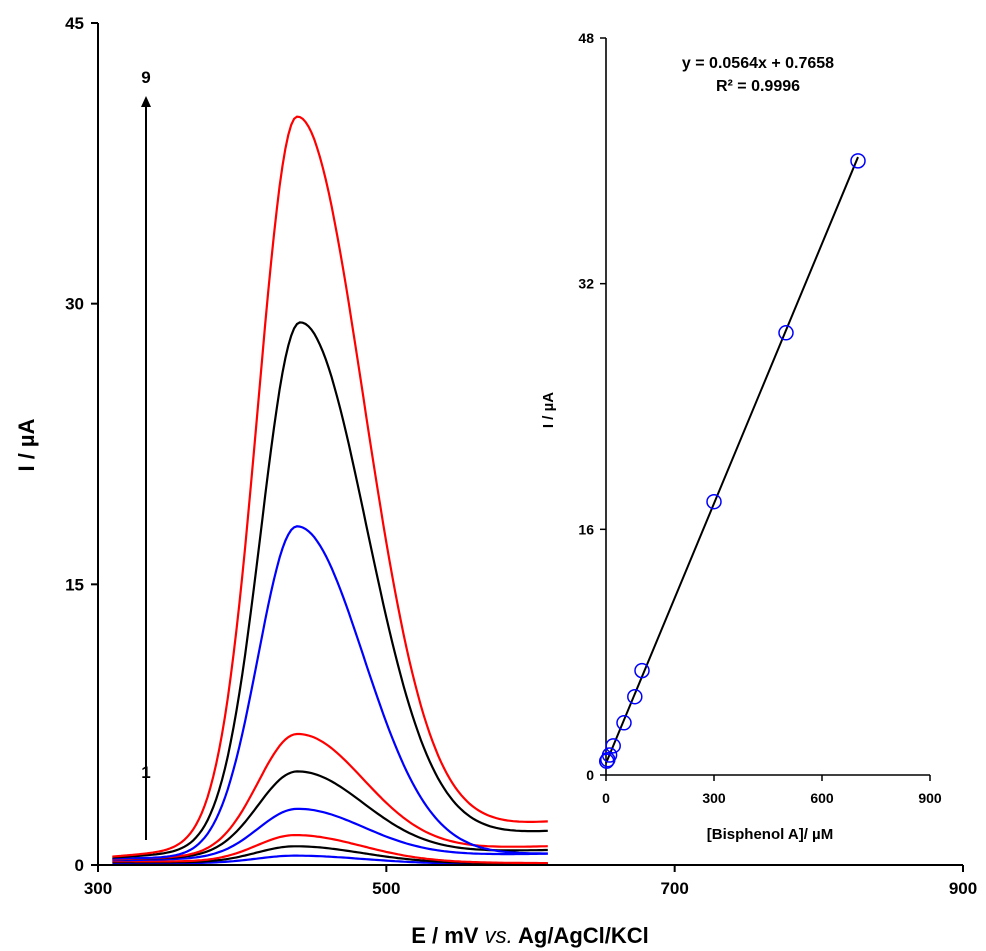 The height and width of the screenshot is (951, 986). I want to click on inset-y-tick-label: 32, so click(586, 284).